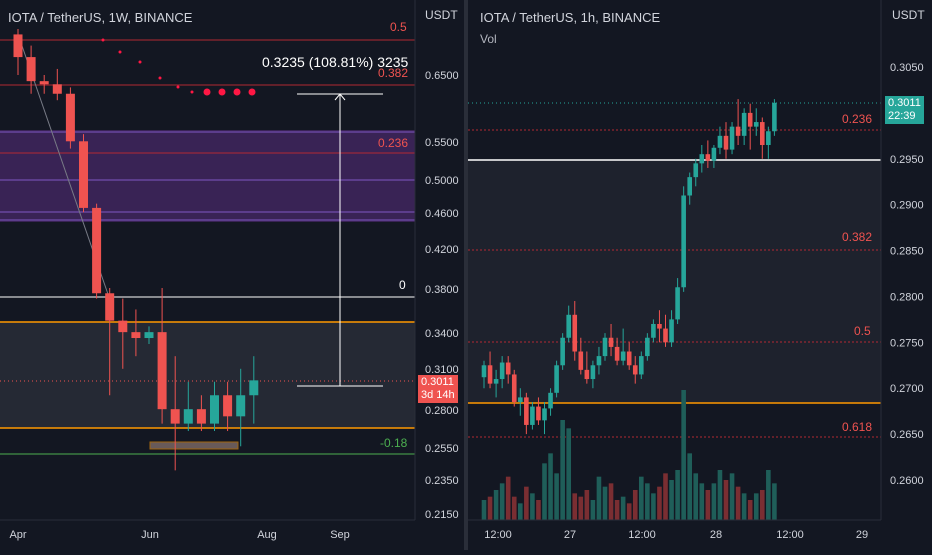  Describe the element at coordinates (100, 17) in the screenshot. I see `weekly-chart-title: IOTA / TetherUS, 1W, BINANCE` at that location.